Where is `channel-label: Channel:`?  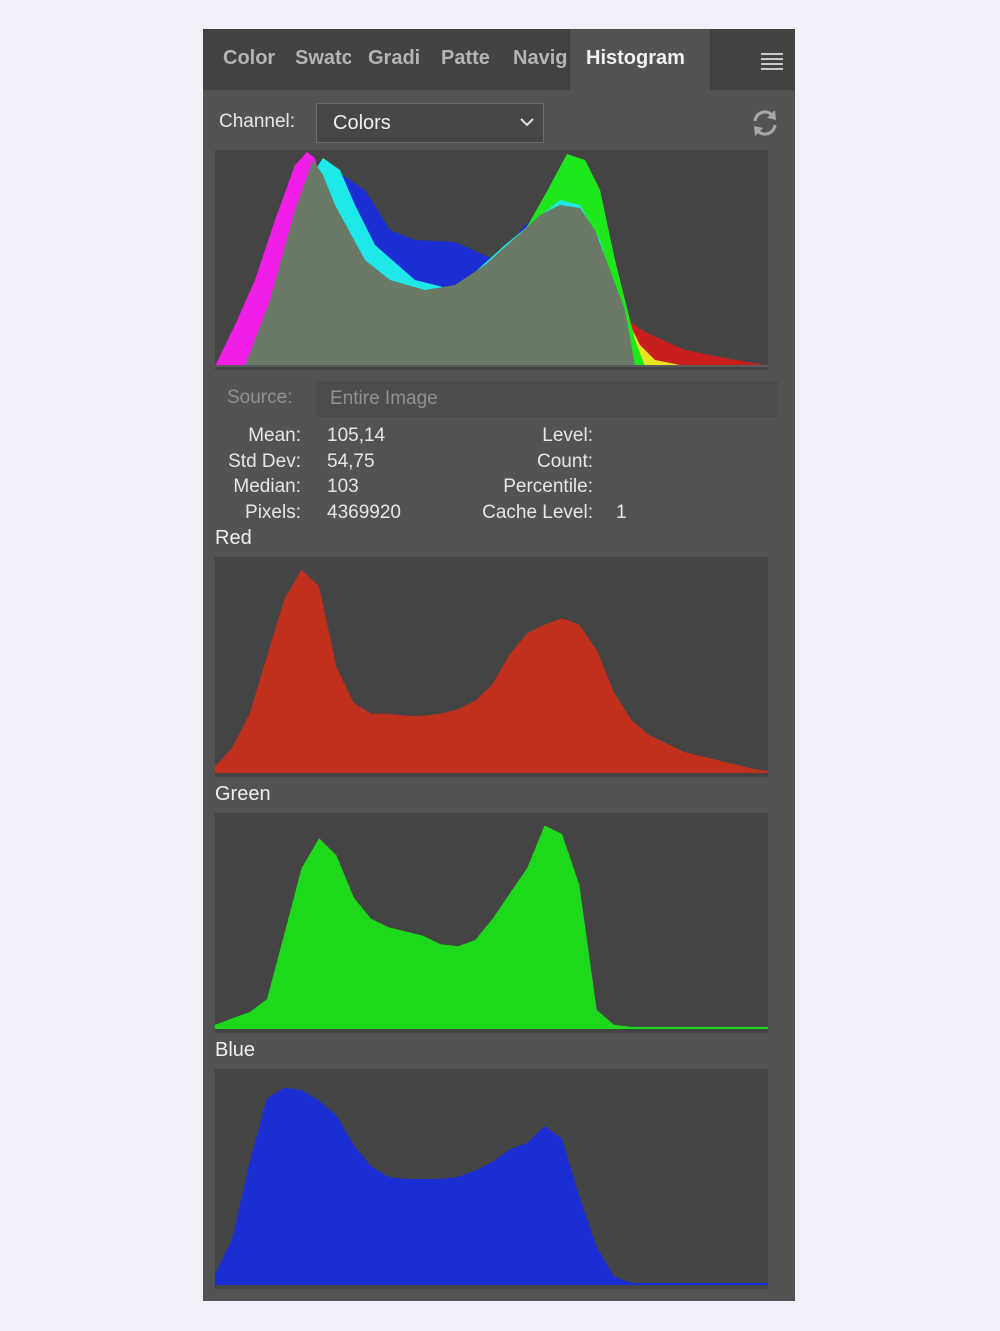 channel-label: Channel: is located at coordinates (257, 121).